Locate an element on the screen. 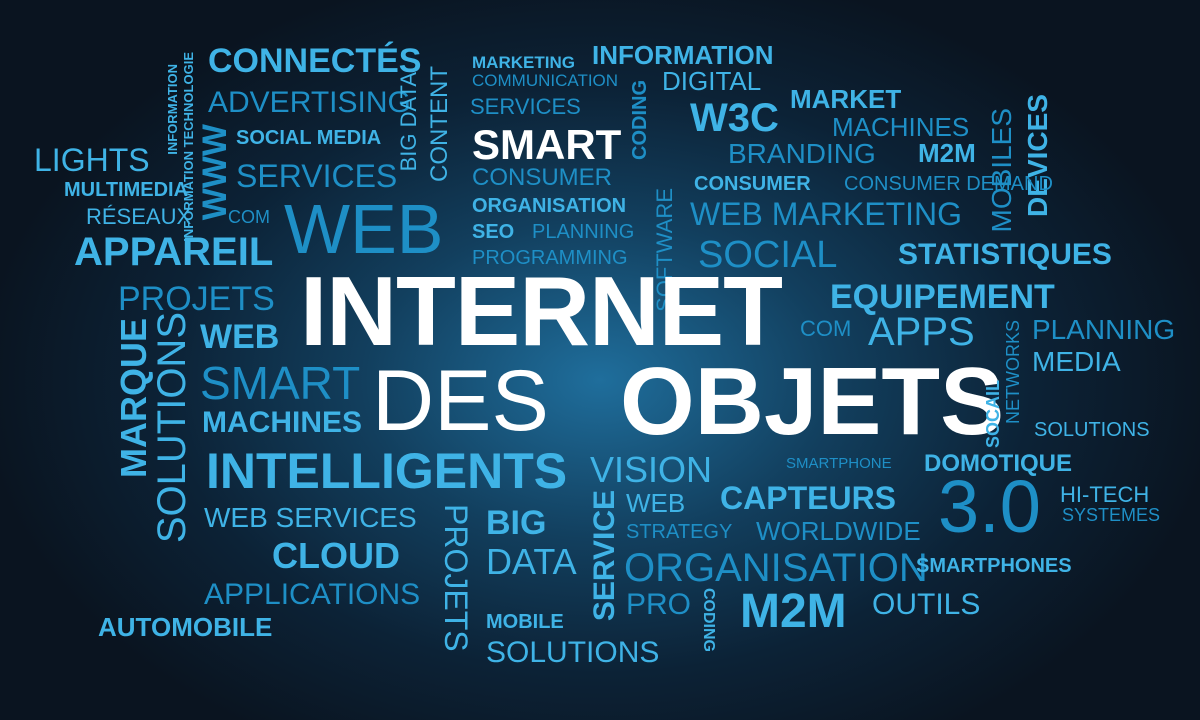 This screenshot has height=720, width=1200. word-3-0: 3.0 is located at coordinates (989, 506).